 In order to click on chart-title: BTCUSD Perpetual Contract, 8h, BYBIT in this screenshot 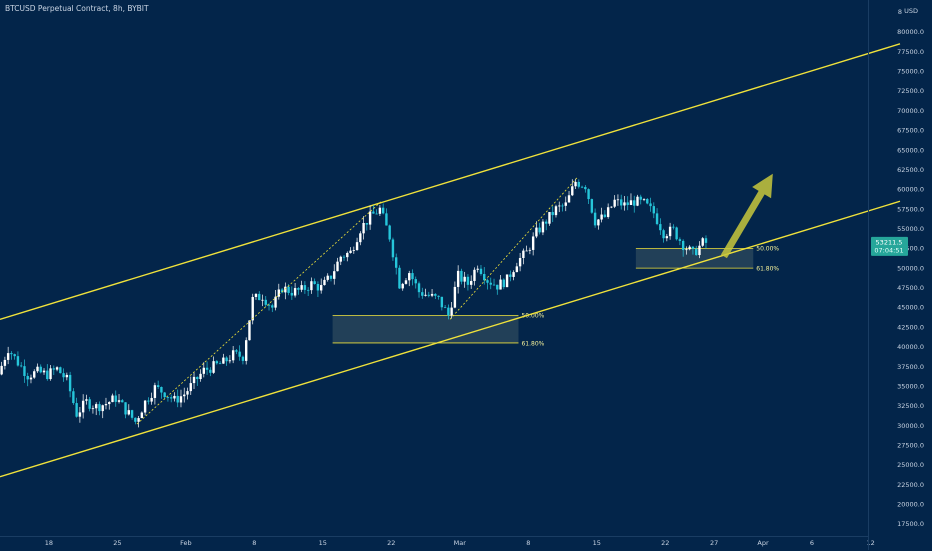, I will do `click(77, 8)`.